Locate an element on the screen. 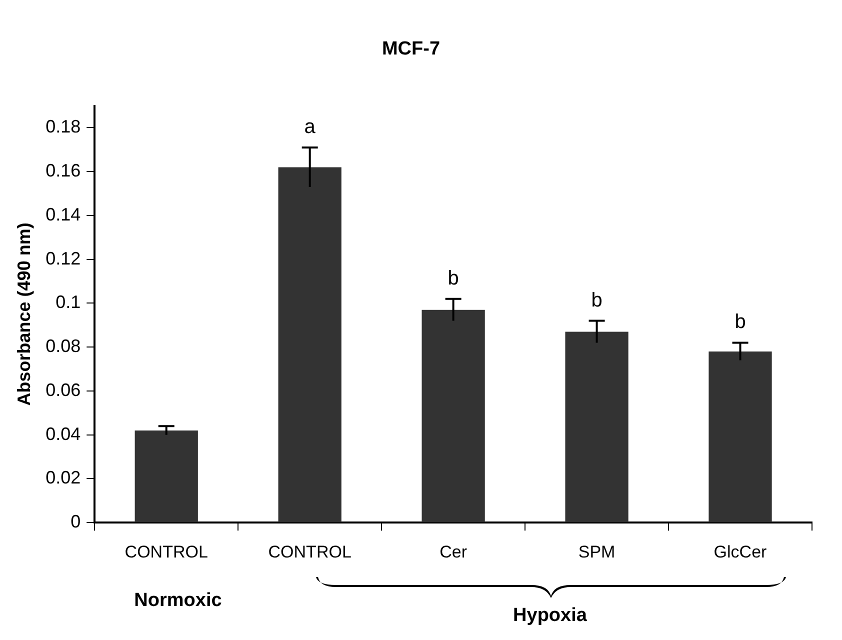 Image resolution: width=842 pixels, height=640 pixels. x-tick-label: SPM is located at coordinates (597, 552).